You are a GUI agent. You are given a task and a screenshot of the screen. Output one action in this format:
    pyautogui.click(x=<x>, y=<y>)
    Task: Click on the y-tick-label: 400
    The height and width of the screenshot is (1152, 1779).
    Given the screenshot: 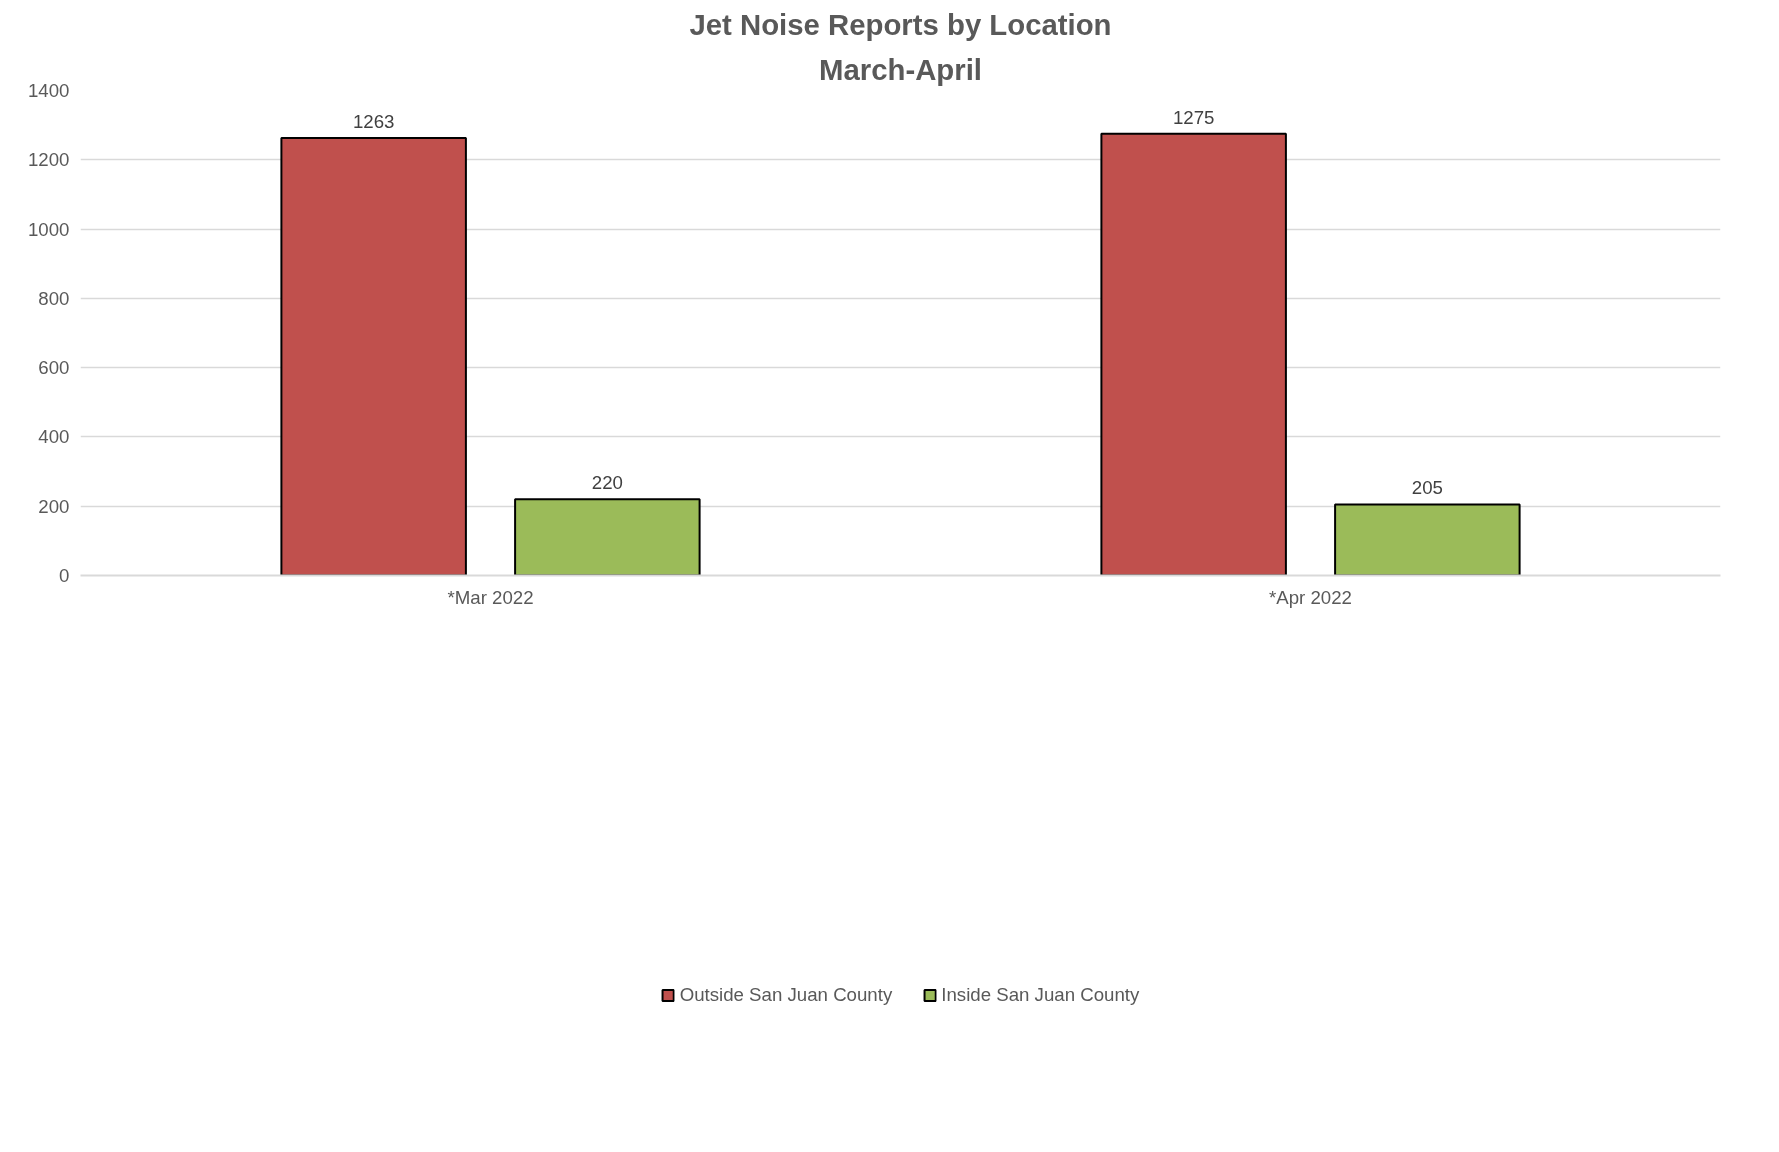 What is the action you would take?
    pyautogui.click(x=54, y=437)
    